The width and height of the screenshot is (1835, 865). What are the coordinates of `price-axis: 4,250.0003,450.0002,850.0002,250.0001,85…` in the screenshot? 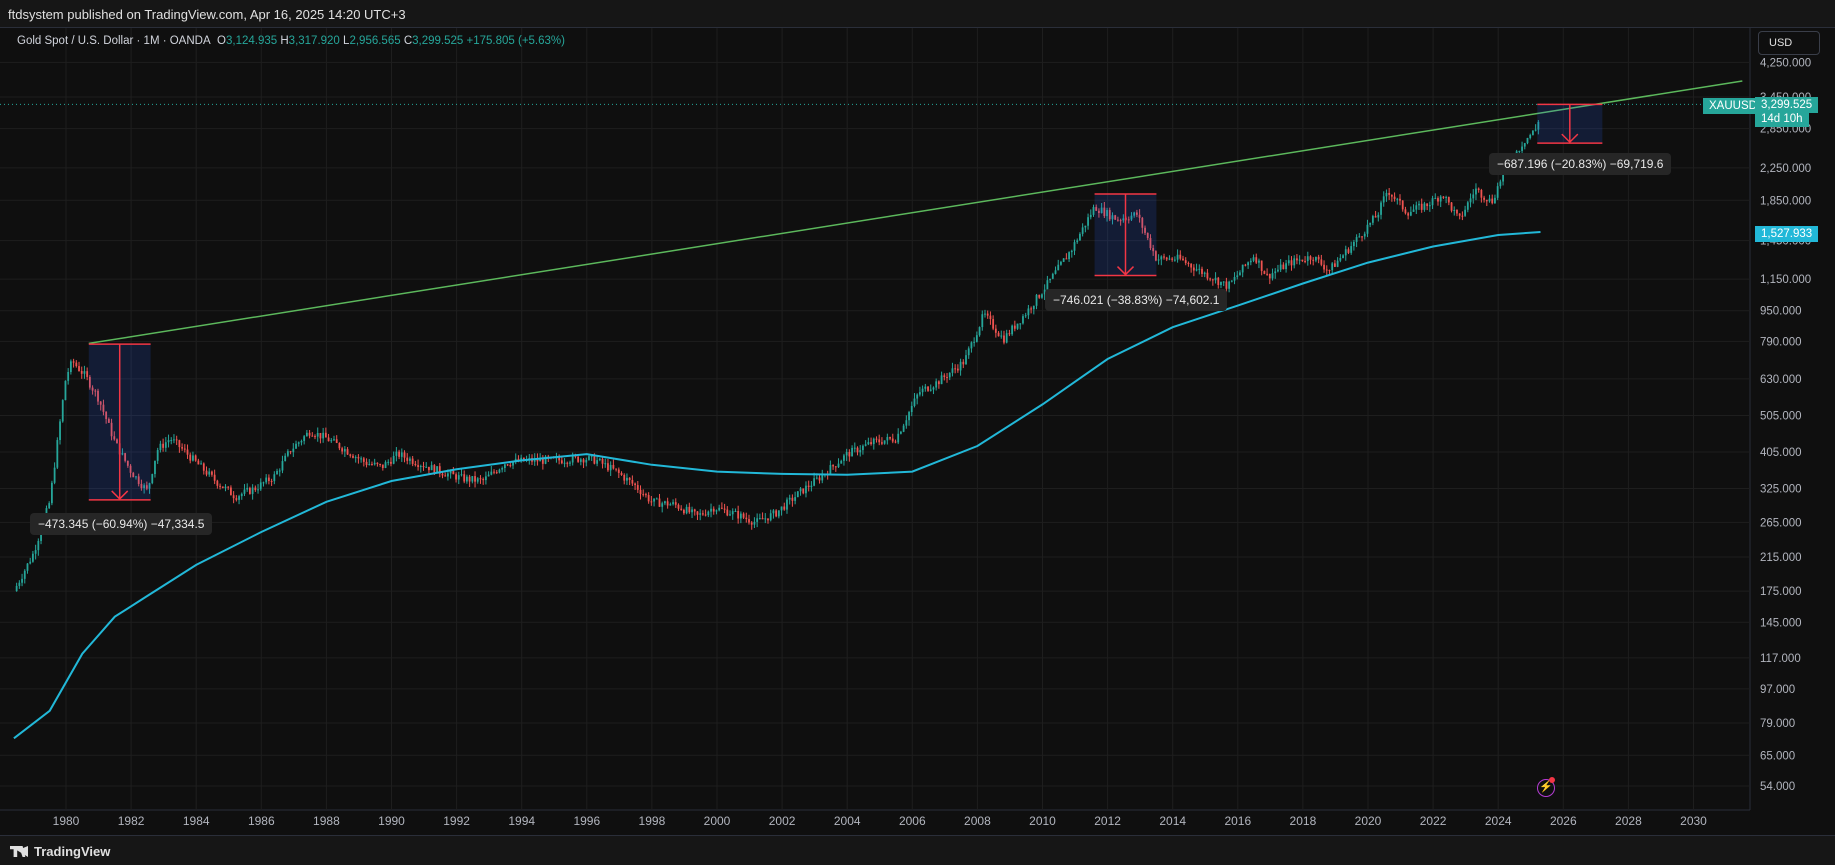 It's located at (1785, 425).